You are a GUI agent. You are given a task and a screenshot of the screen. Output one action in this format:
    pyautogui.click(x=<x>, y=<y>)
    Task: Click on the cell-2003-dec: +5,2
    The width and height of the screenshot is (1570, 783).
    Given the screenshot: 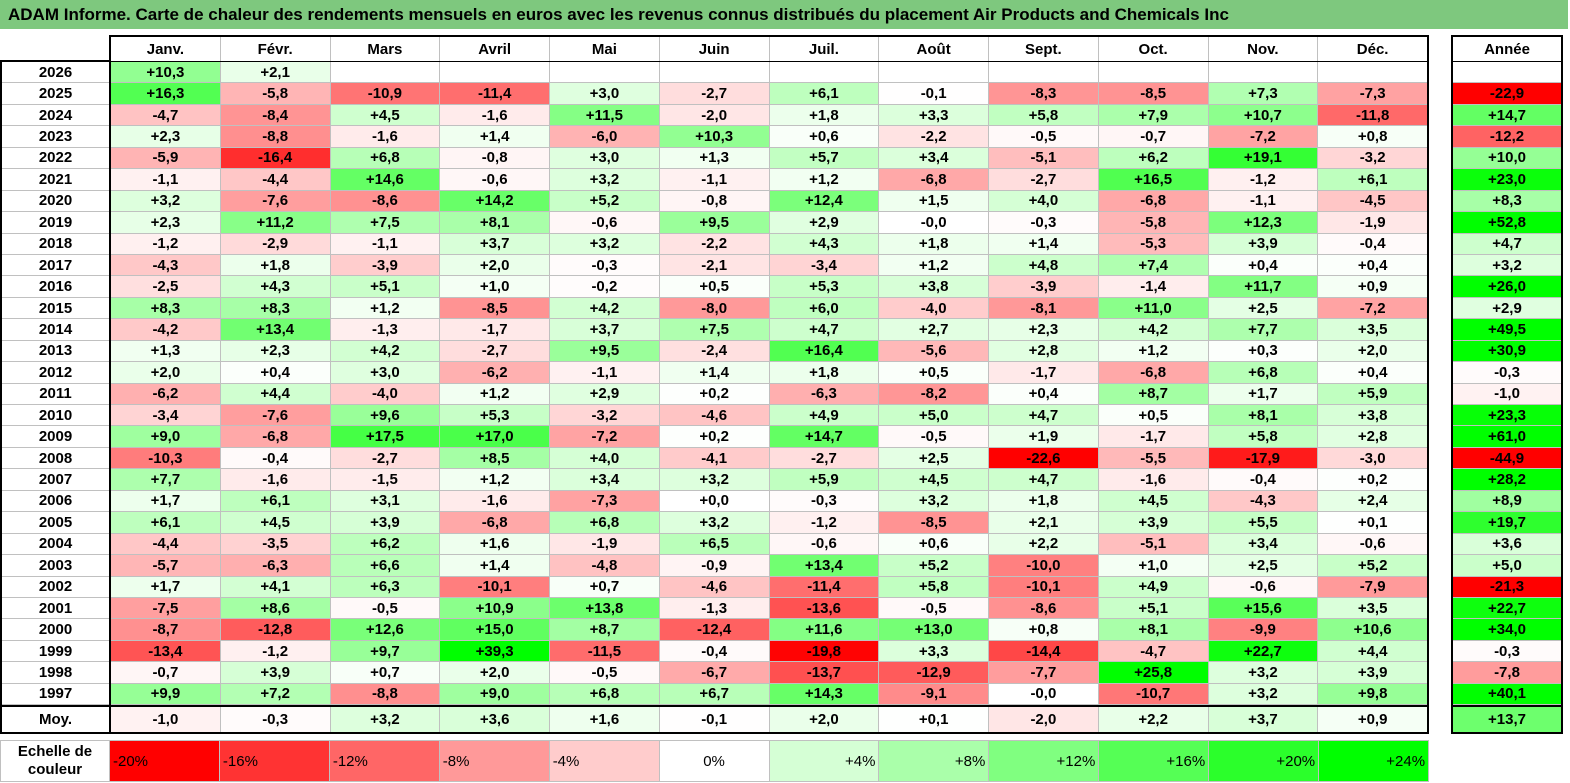 What is the action you would take?
    pyautogui.click(x=1372, y=566)
    